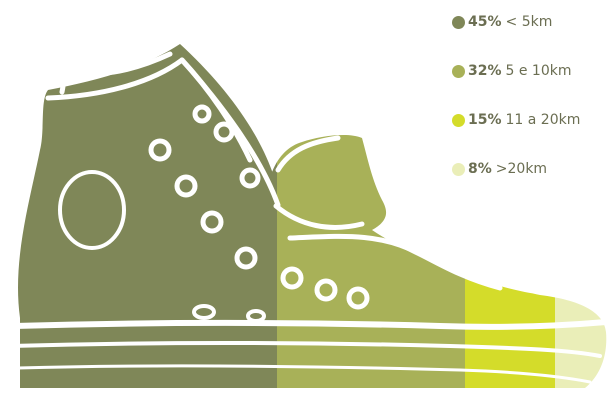  What do you see at coordinates (543, 120) in the screenshot?
I see `legend-label: 11 a 20km` at bounding box center [543, 120].